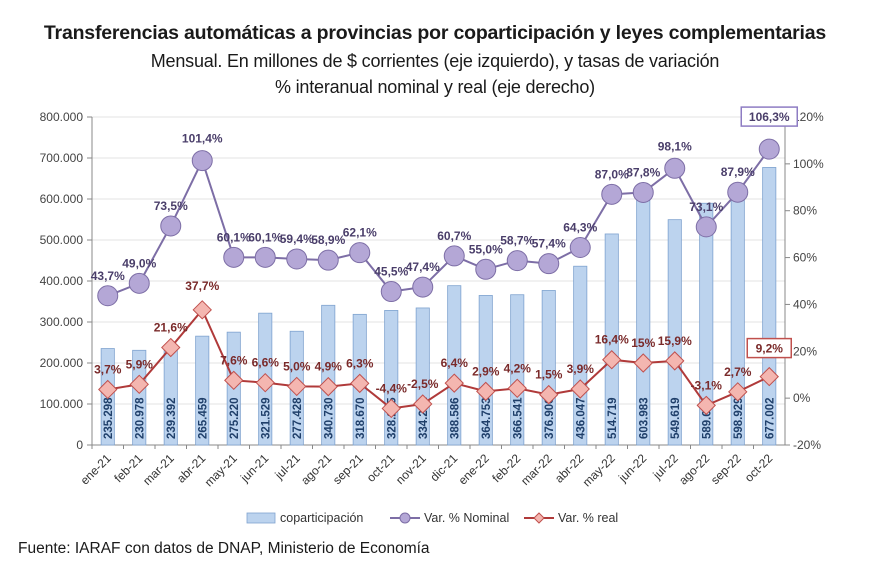 The image size is (870, 580). Describe the element at coordinates (612, 174) in the screenshot. I see `nominal-value-label: 87,0%` at that location.